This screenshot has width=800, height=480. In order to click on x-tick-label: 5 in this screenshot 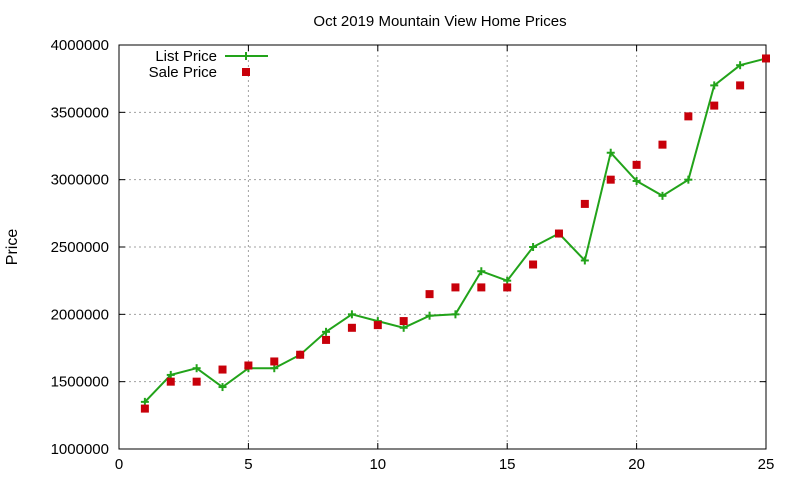, I will do `click(248, 464)`.